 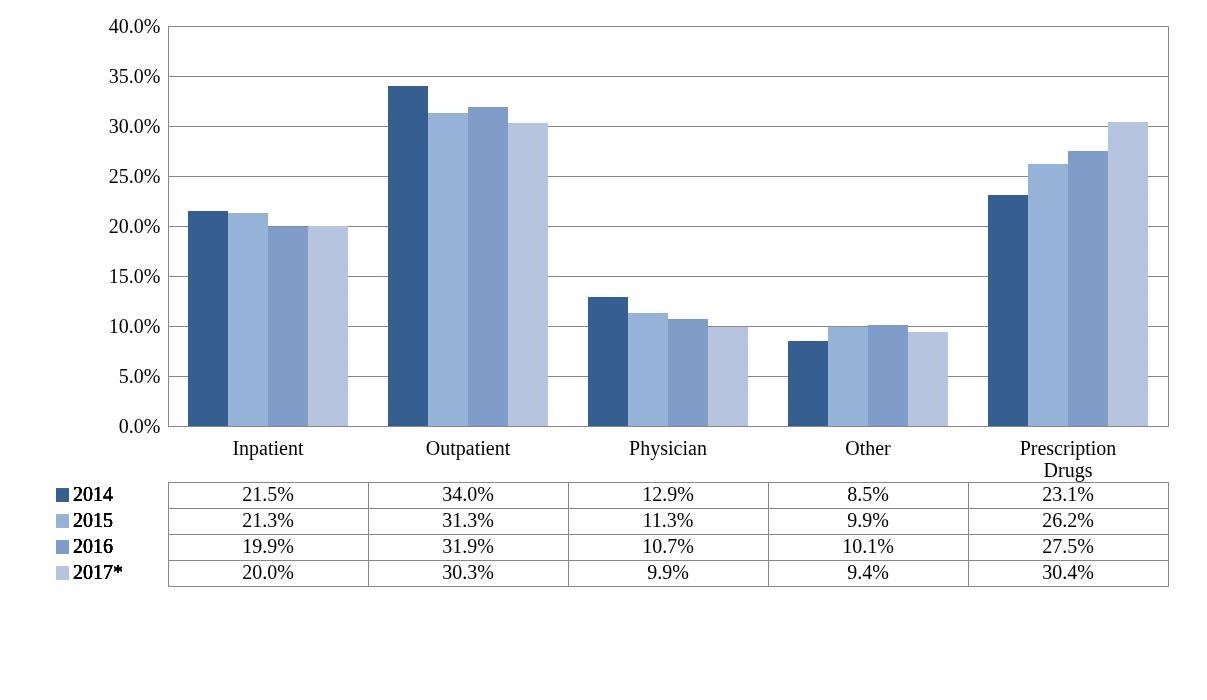 I want to click on y-tick-label: 0.0%, so click(x=139, y=425).